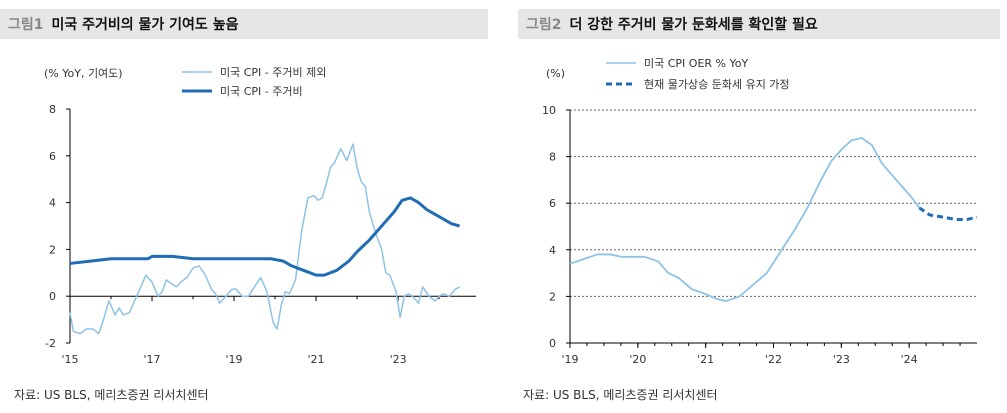  Describe the element at coordinates (552, 203) in the screenshot. I see `chart2-y-tick-label: 6` at that location.